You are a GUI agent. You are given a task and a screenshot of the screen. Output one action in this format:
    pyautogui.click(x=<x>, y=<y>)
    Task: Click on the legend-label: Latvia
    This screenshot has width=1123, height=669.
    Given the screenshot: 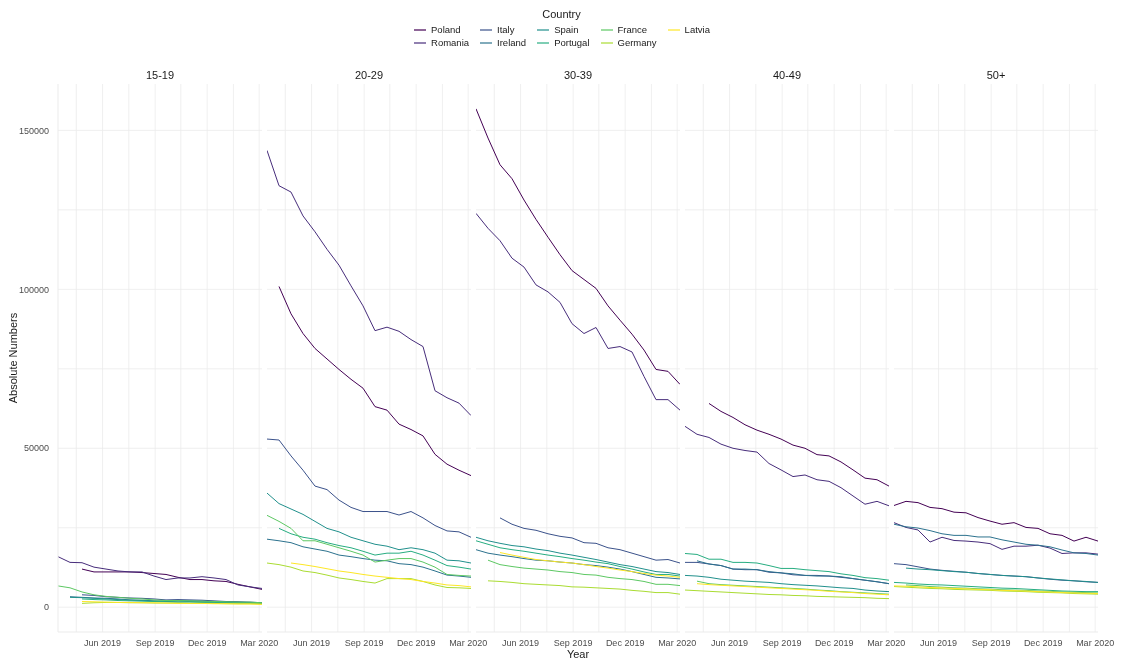 What is the action you would take?
    pyautogui.click(x=697, y=29)
    